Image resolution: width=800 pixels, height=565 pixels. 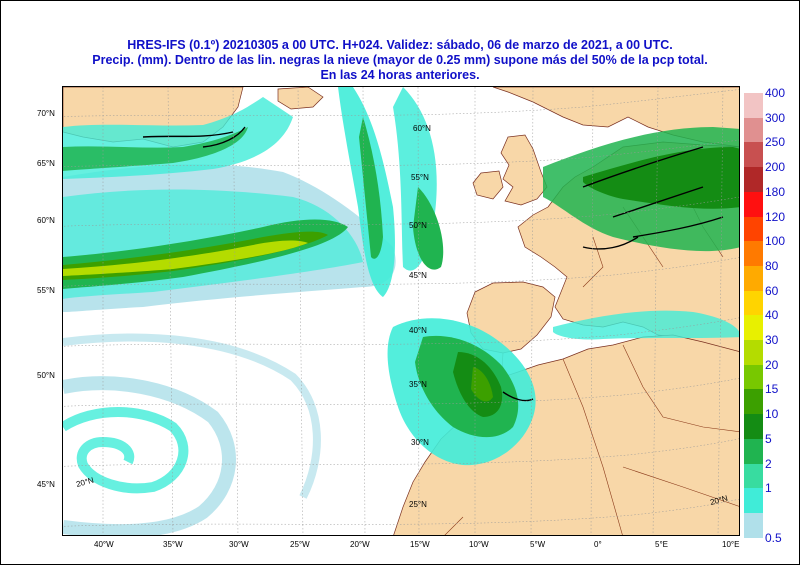 What do you see at coordinates (422, 128) in the screenshot?
I see `grid-label-60n: 60°N` at bounding box center [422, 128].